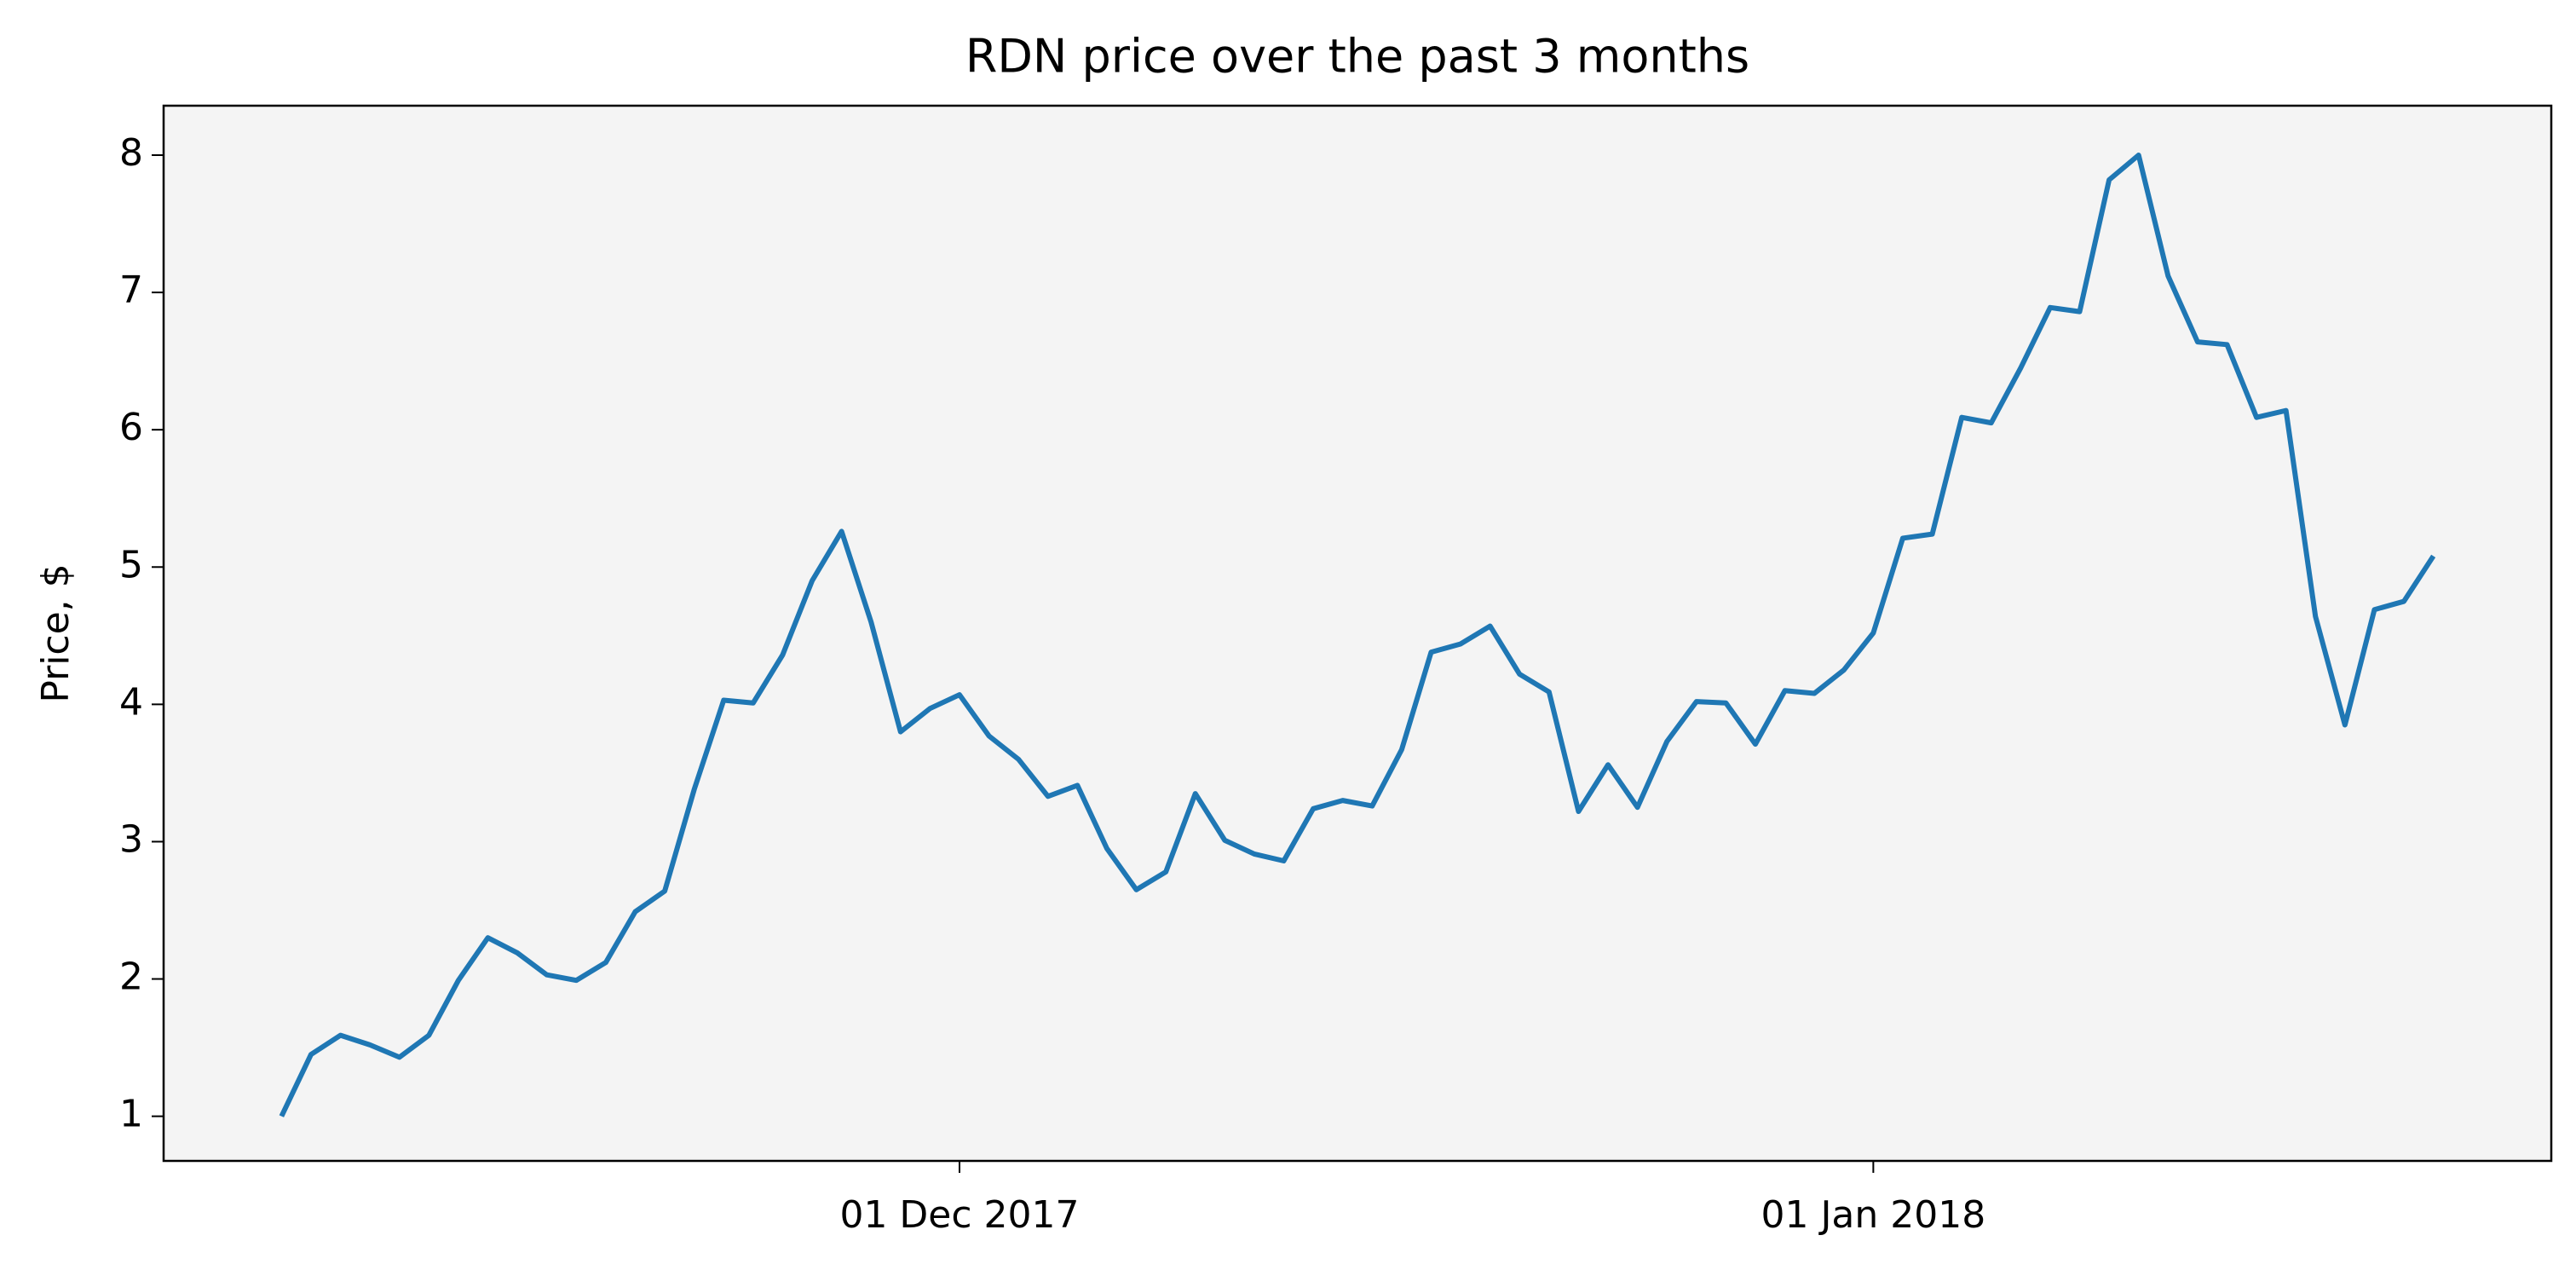 The image size is (2576, 1270). What do you see at coordinates (131, 153) in the screenshot?
I see `y-tick-label: 8` at bounding box center [131, 153].